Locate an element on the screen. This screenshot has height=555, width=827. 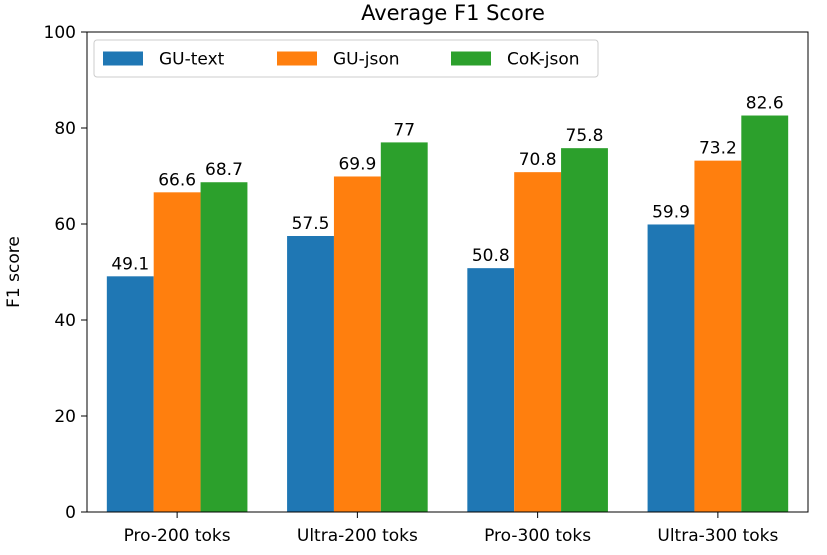
y-tick-label: 20 is located at coordinates (65, 417).